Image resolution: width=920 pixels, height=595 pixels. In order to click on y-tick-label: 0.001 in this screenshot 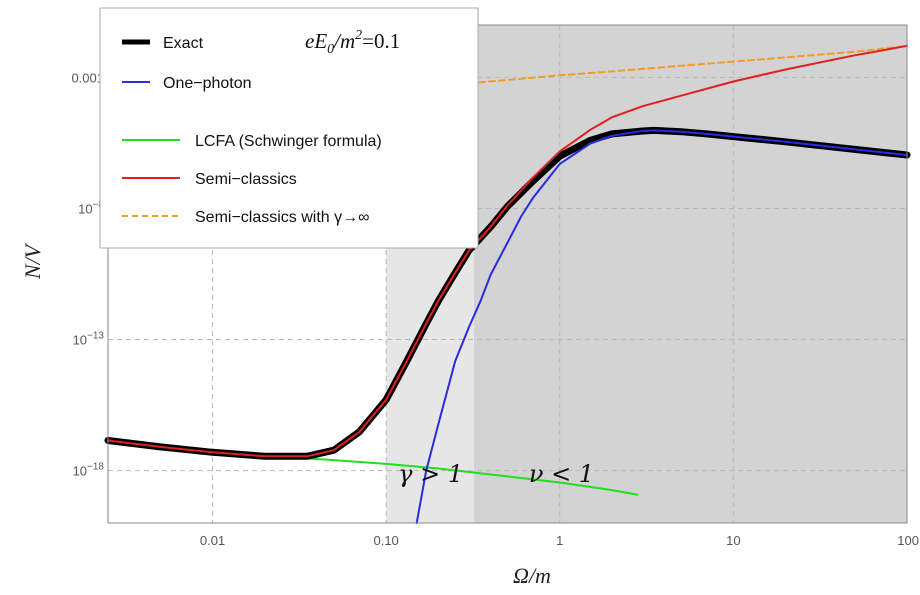, I will do `click(87, 77)`.